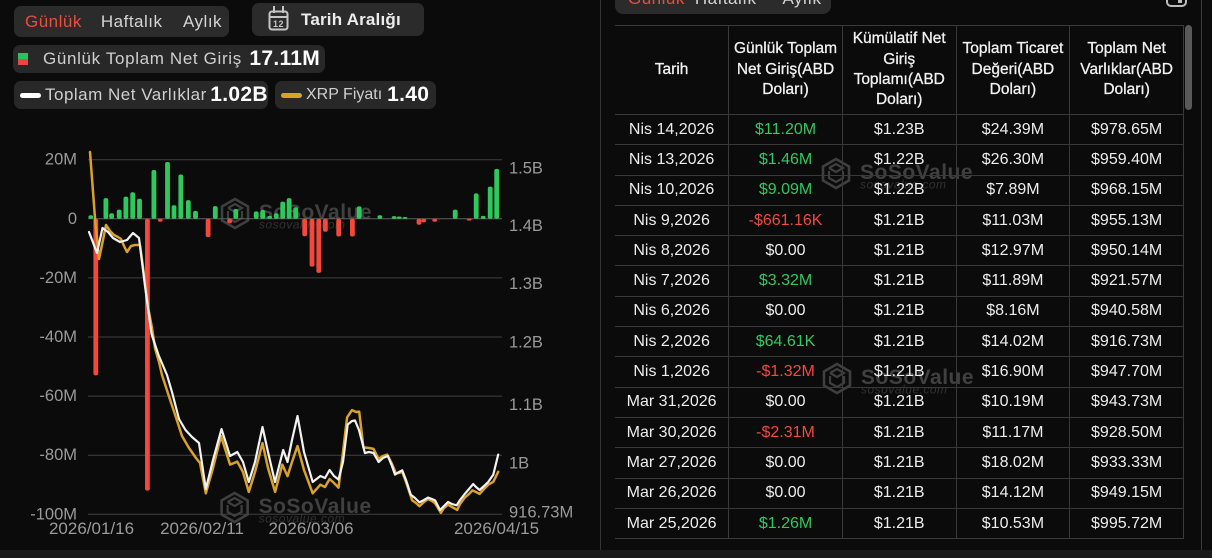 The width and height of the screenshot is (1212, 558). What do you see at coordinates (58, 455) in the screenshot?
I see `svg-text: -80M` at bounding box center [58, 455].